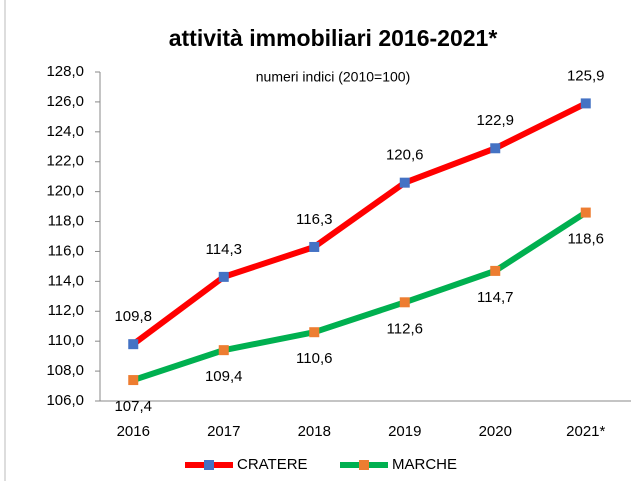  What do you see at coordinates (133, 406) in the screenshot?
I see `data-label: 107,4` at bounding box center [133, 406].